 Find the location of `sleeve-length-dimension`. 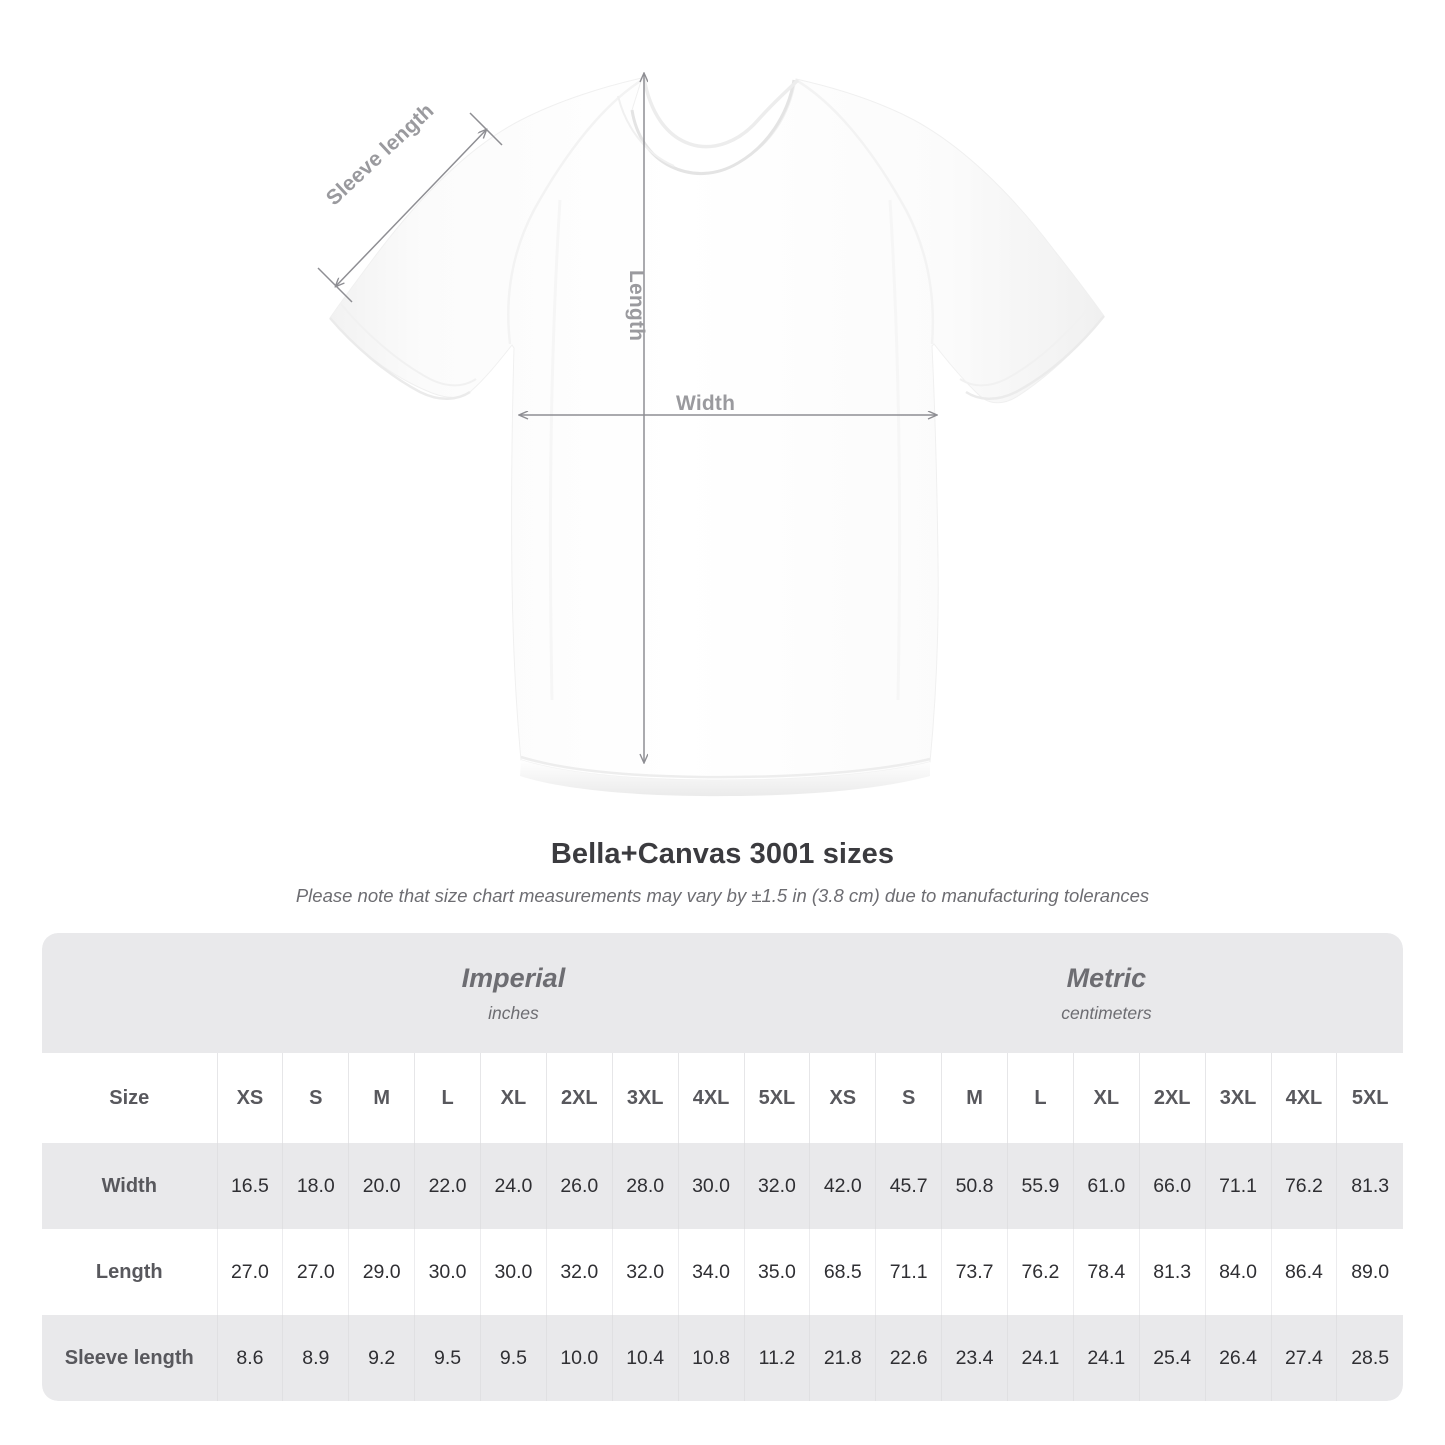

sleeve-length-dimension is located at coordinates (410, 207).